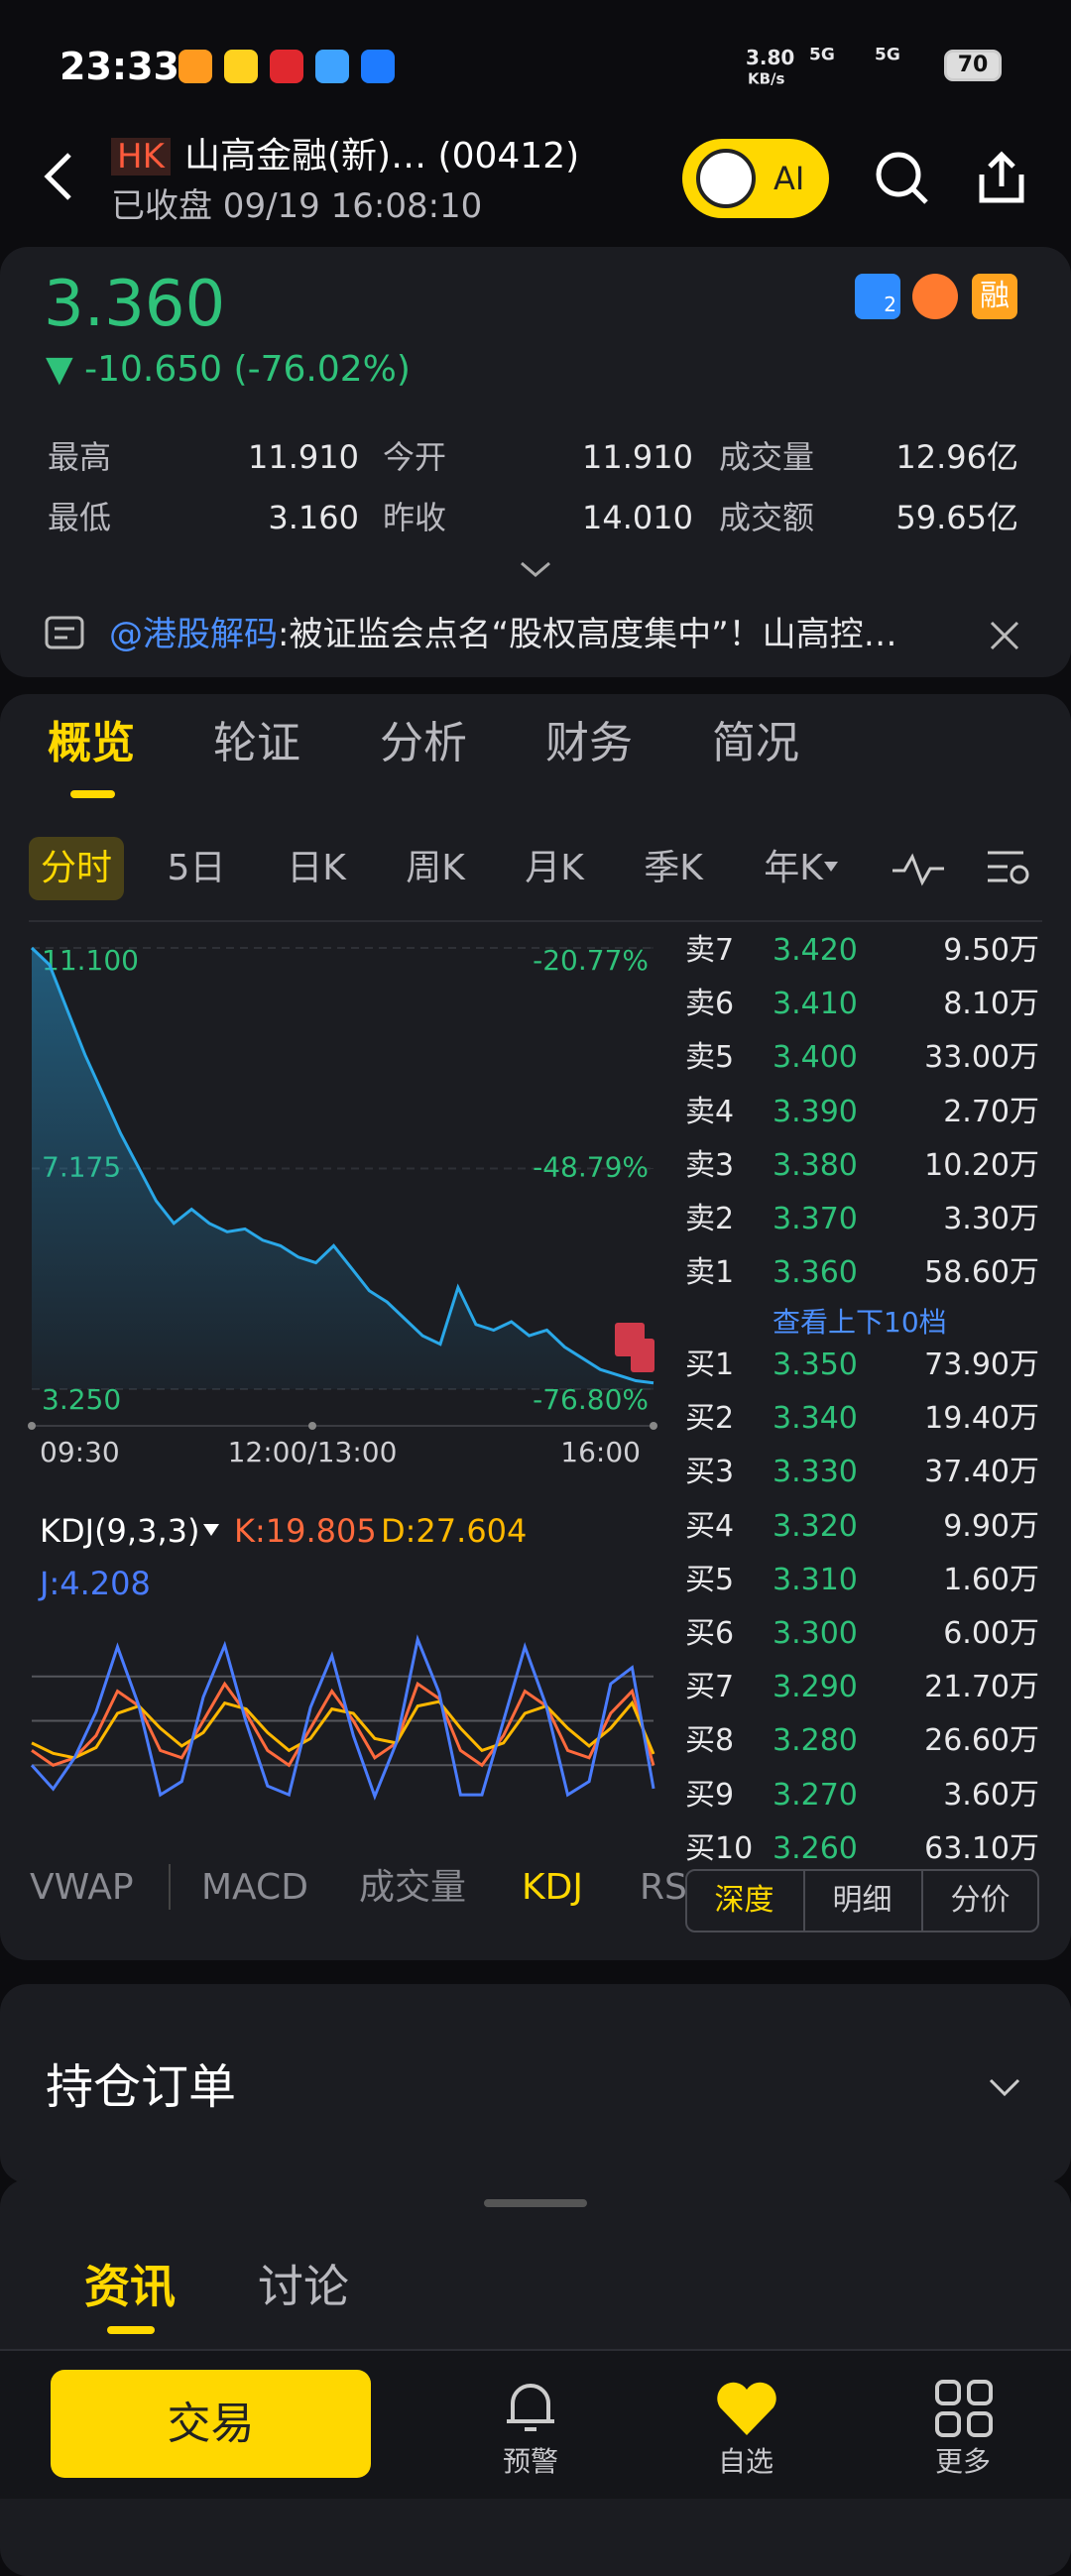 This screenshot has width=1071, height=2576. What do you see at coordinates (793, 868) in the screenshot?
I see `period-tab: 年K` at bounding box center [793, 868].